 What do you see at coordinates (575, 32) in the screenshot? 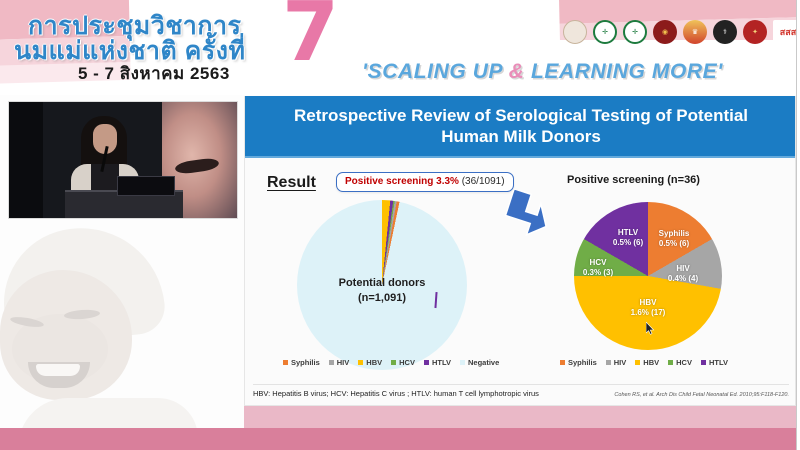
I see `logo-royal-emblem-icon` at bounding box center [575, 32].